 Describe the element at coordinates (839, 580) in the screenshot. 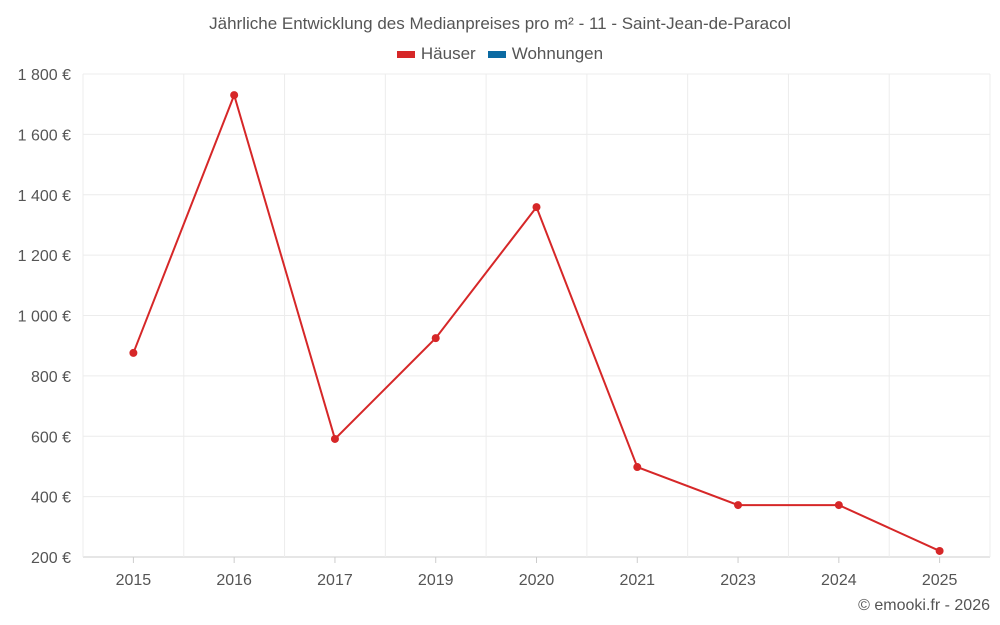

I see `x-tick-label: 2024` at that location.